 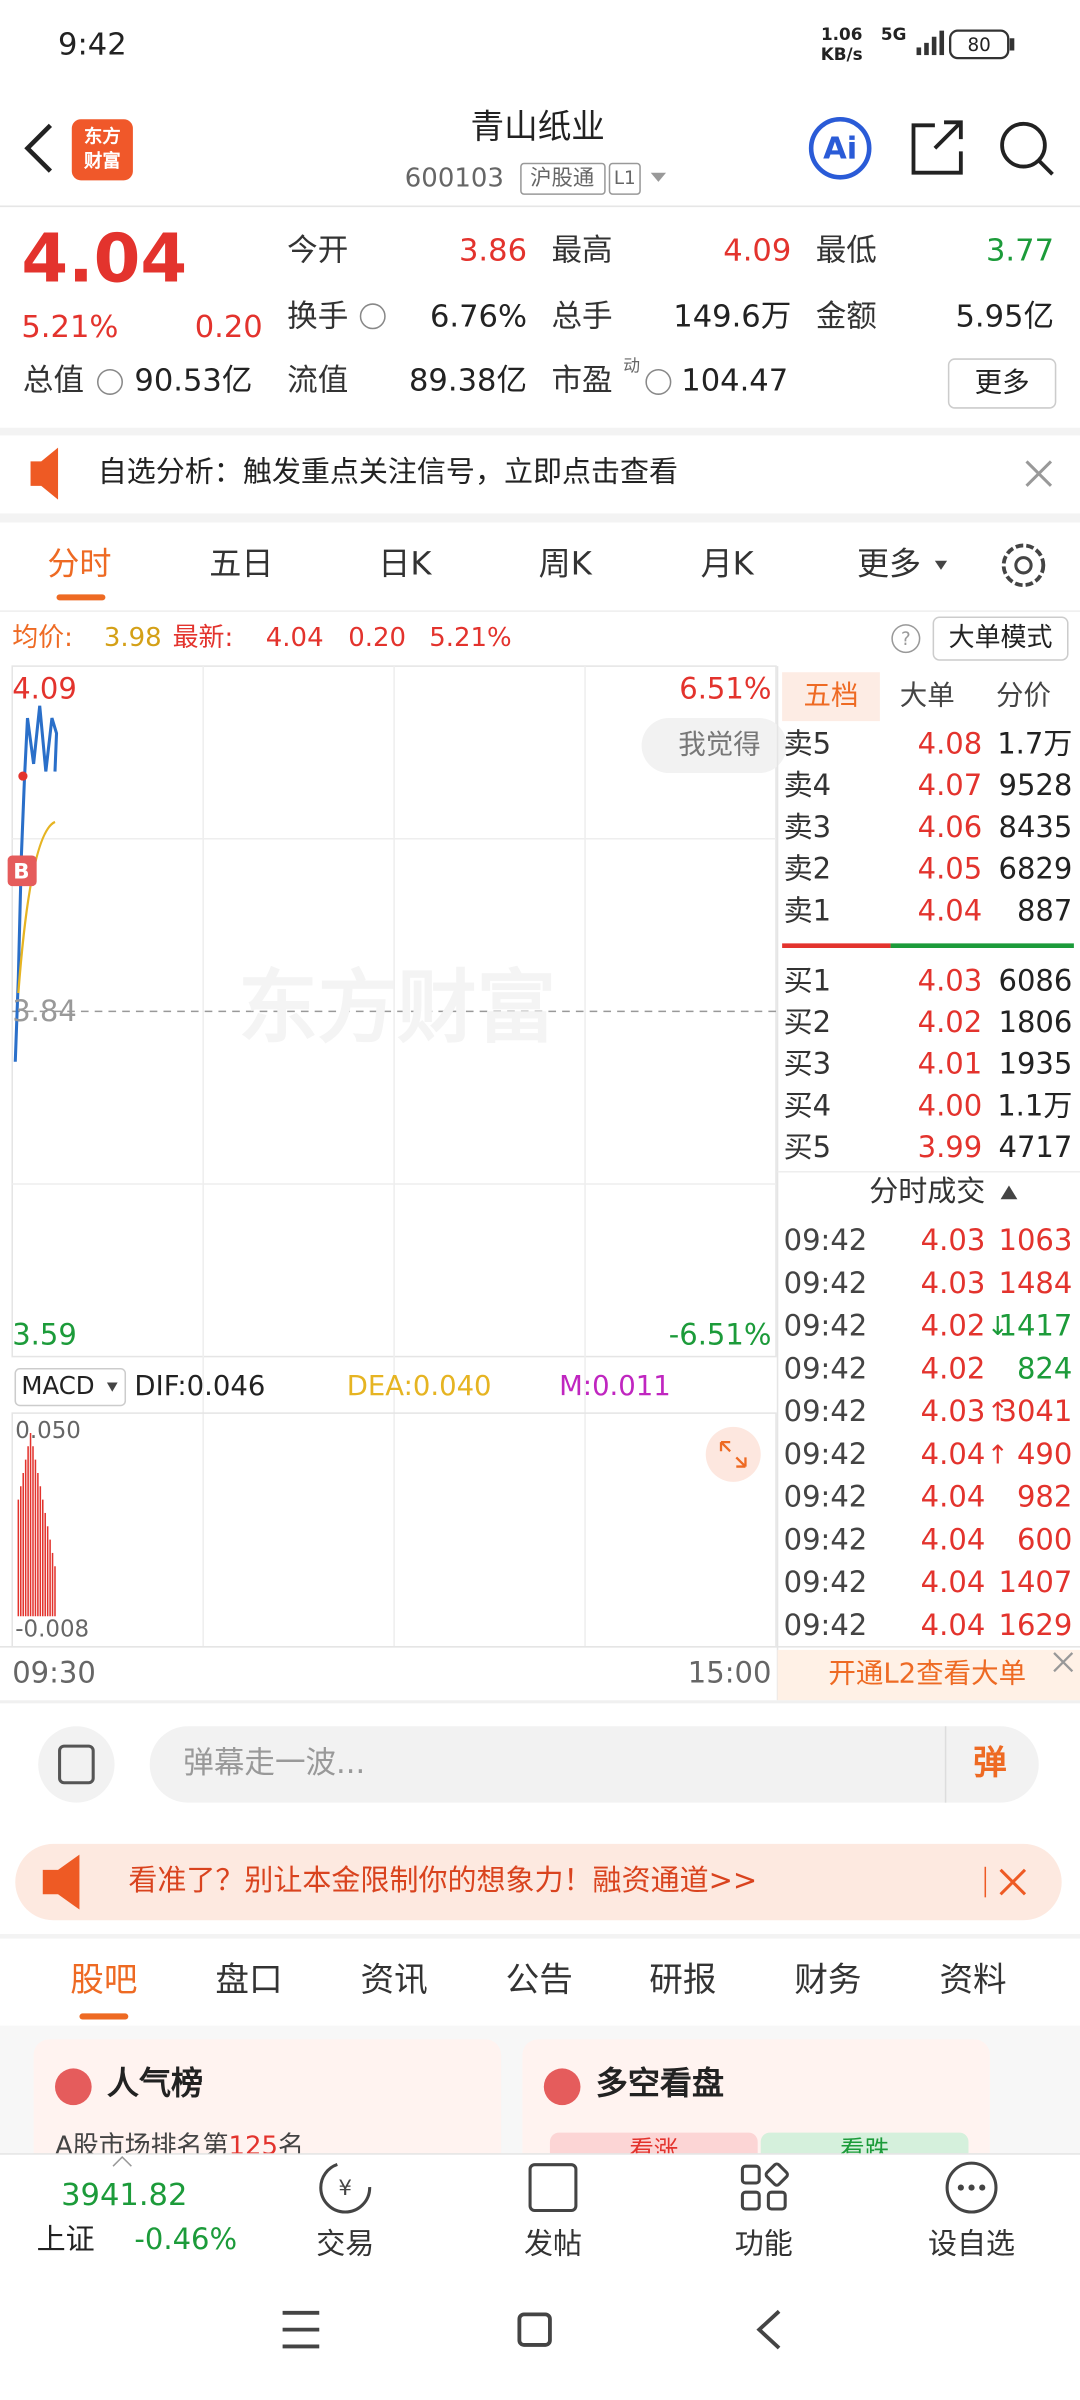 What do you see at coordinates (44, 1335) in the screenshot?
I see `y-low: 3.59` at bounding box center [44, 1335].